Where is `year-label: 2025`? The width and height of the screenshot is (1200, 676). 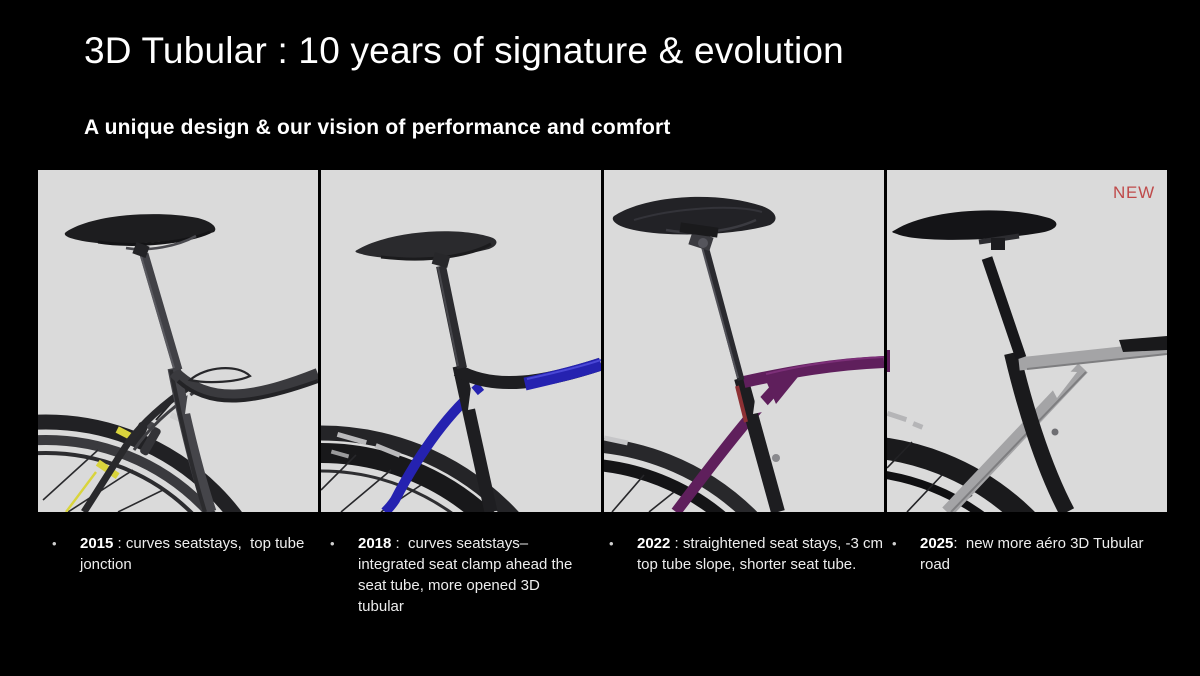 year-label: 2025 is located at coordinates (937, 543).